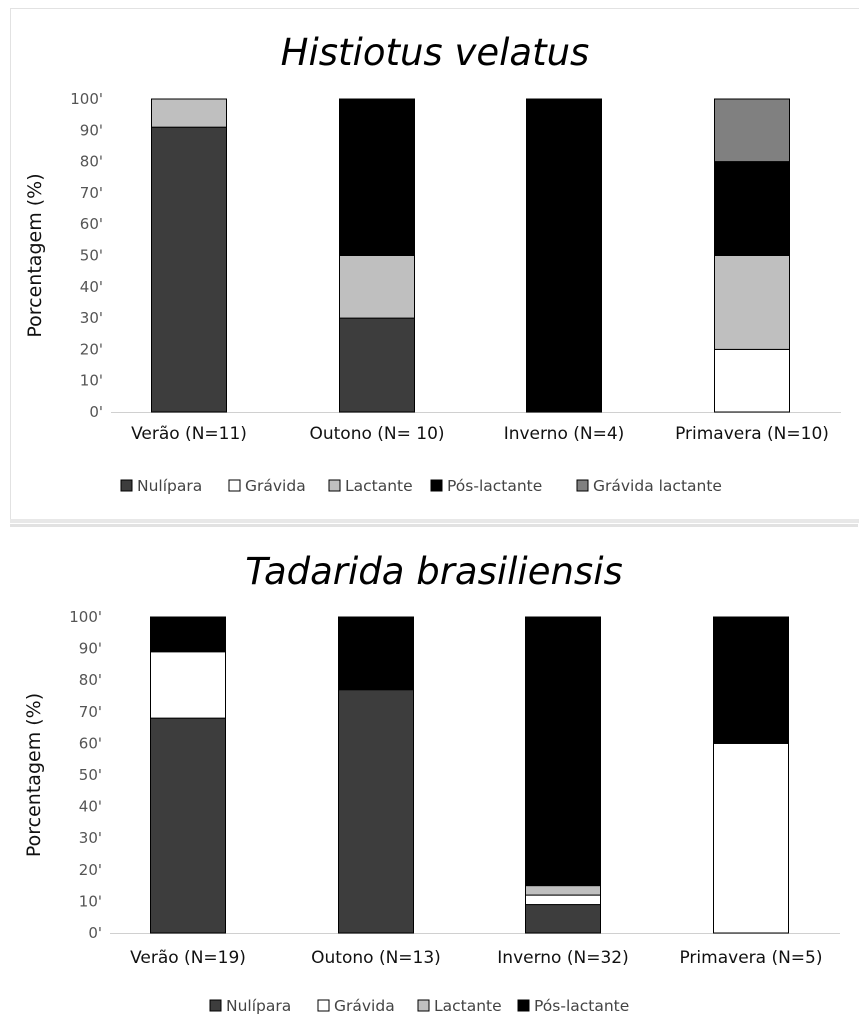 This screenshot has width=859, height=1031. Describe the element at coordinates (435, 52) in the screenshot. I see `chart-title: Histiotus velatus` at that location.